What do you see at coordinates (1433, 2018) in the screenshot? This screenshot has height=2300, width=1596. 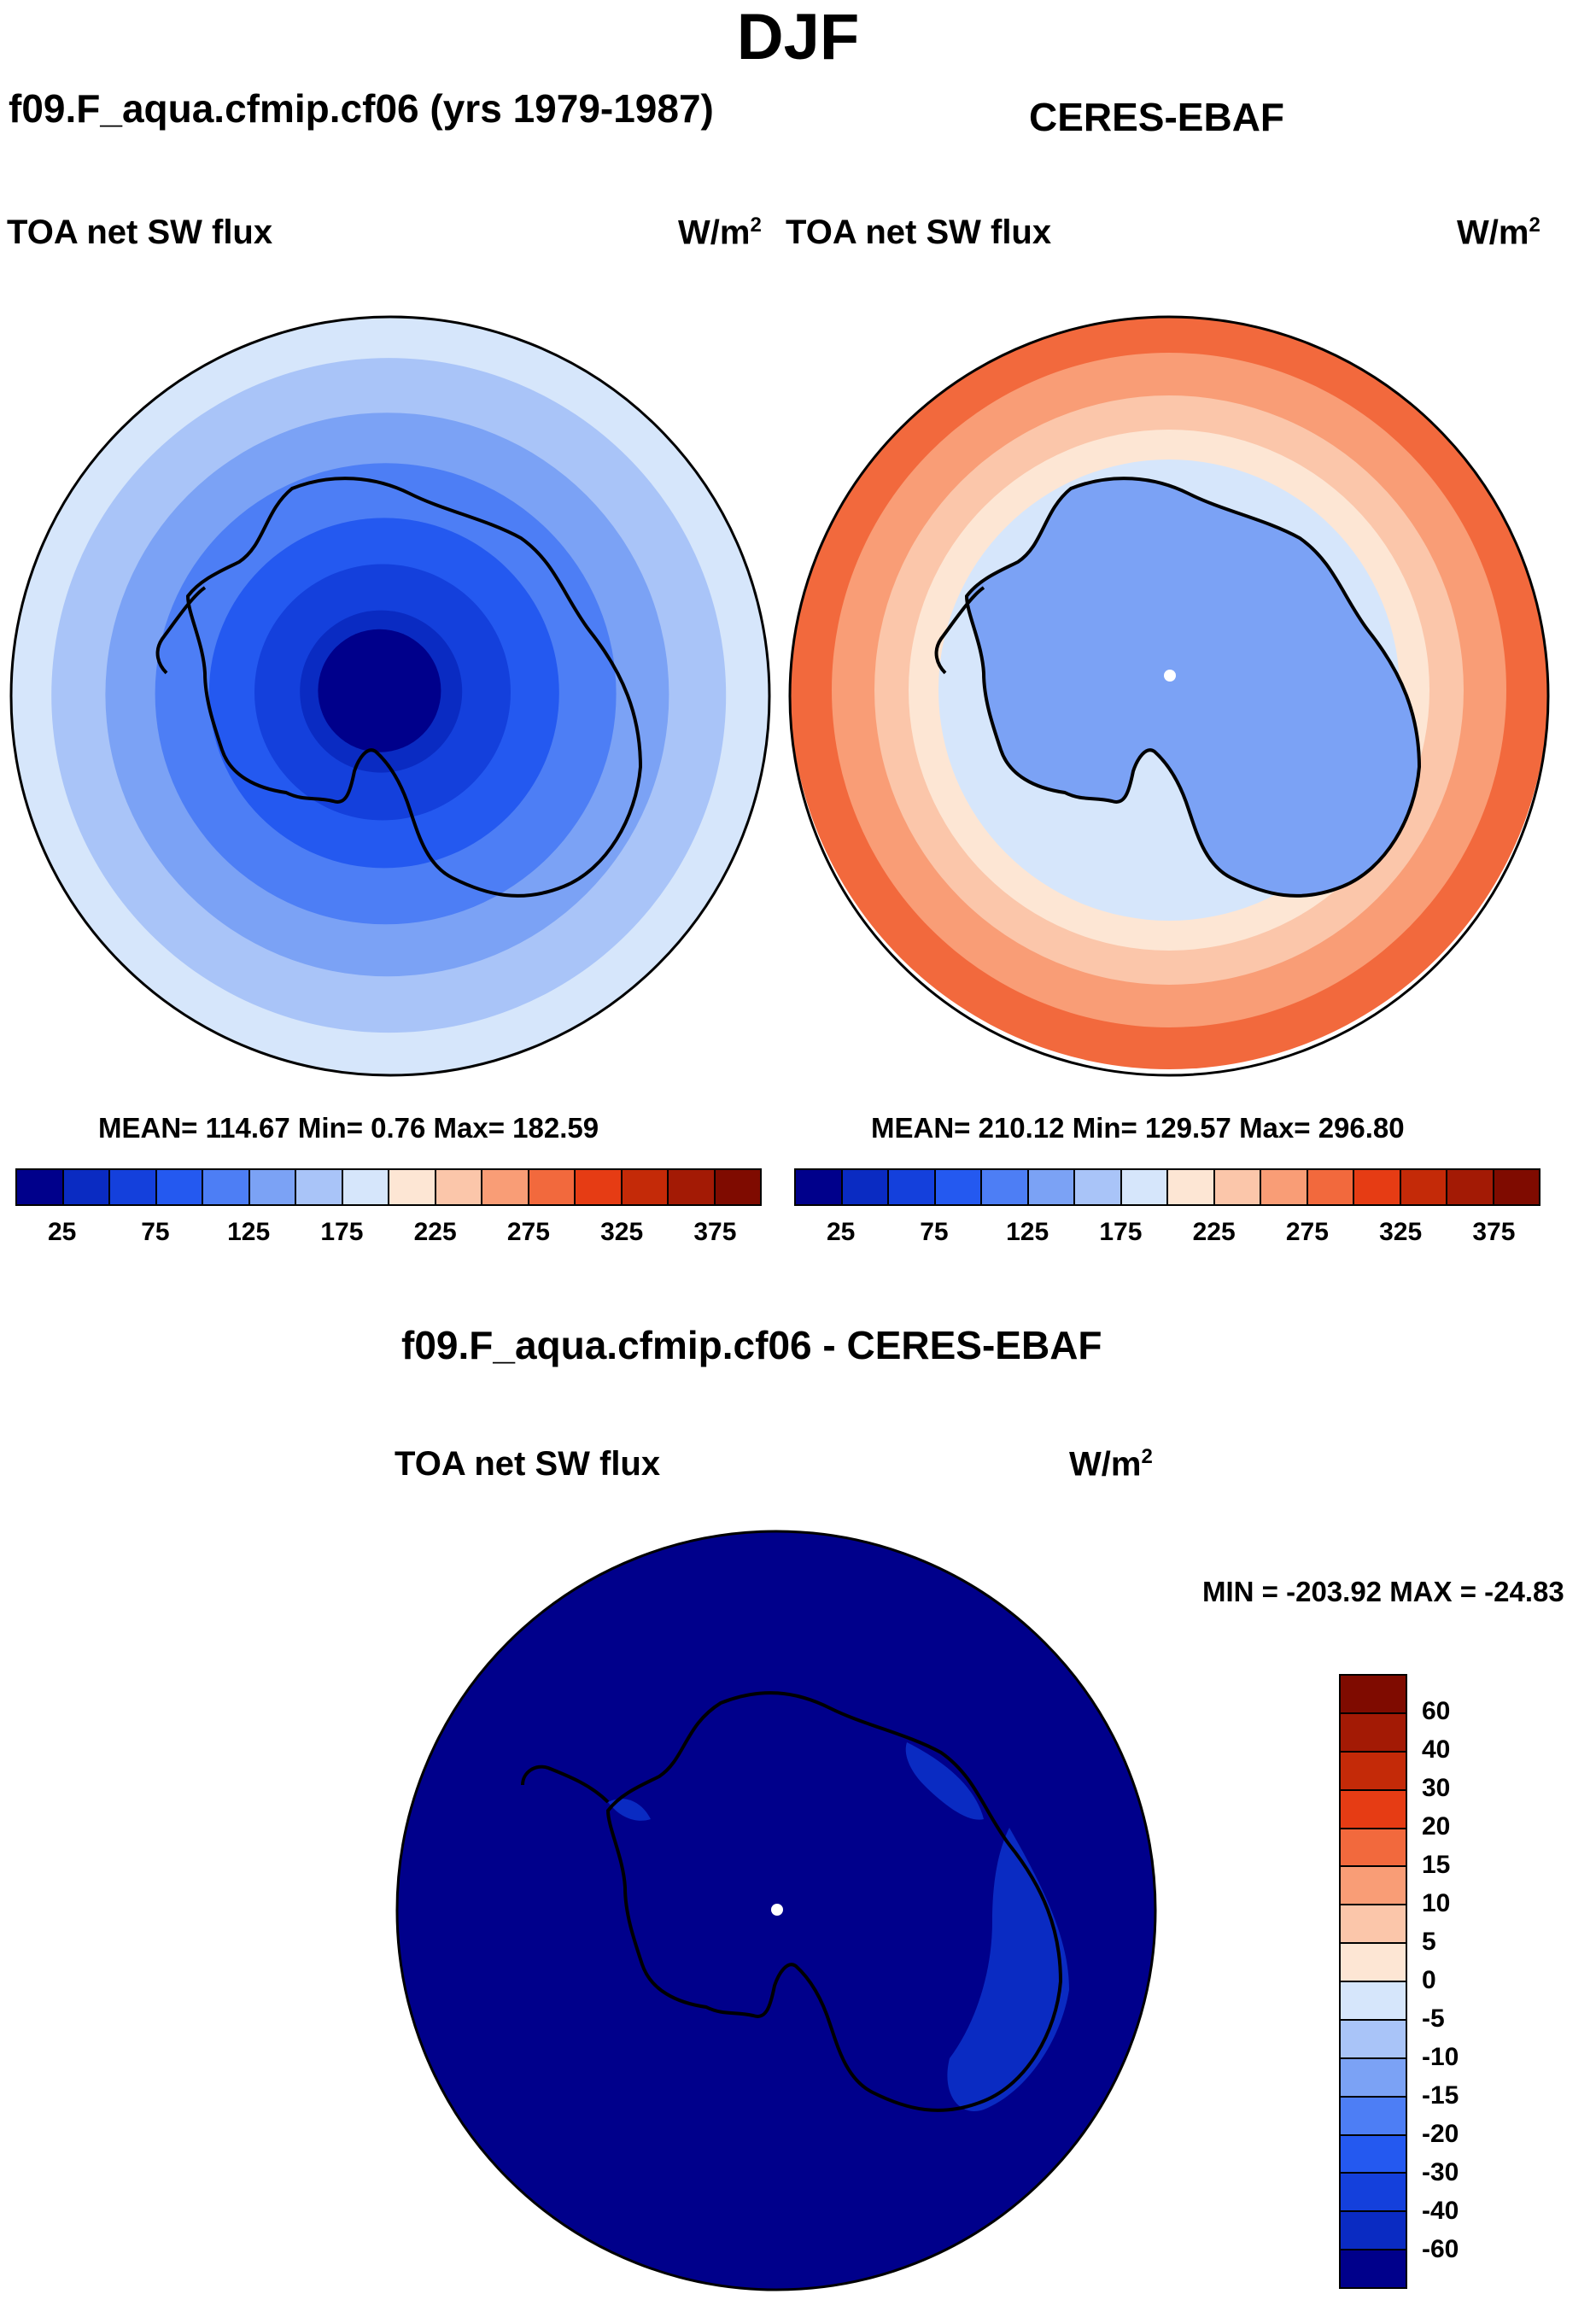 I see `colorbar-tick-label: -5` at bounding box center [1433, 2018].